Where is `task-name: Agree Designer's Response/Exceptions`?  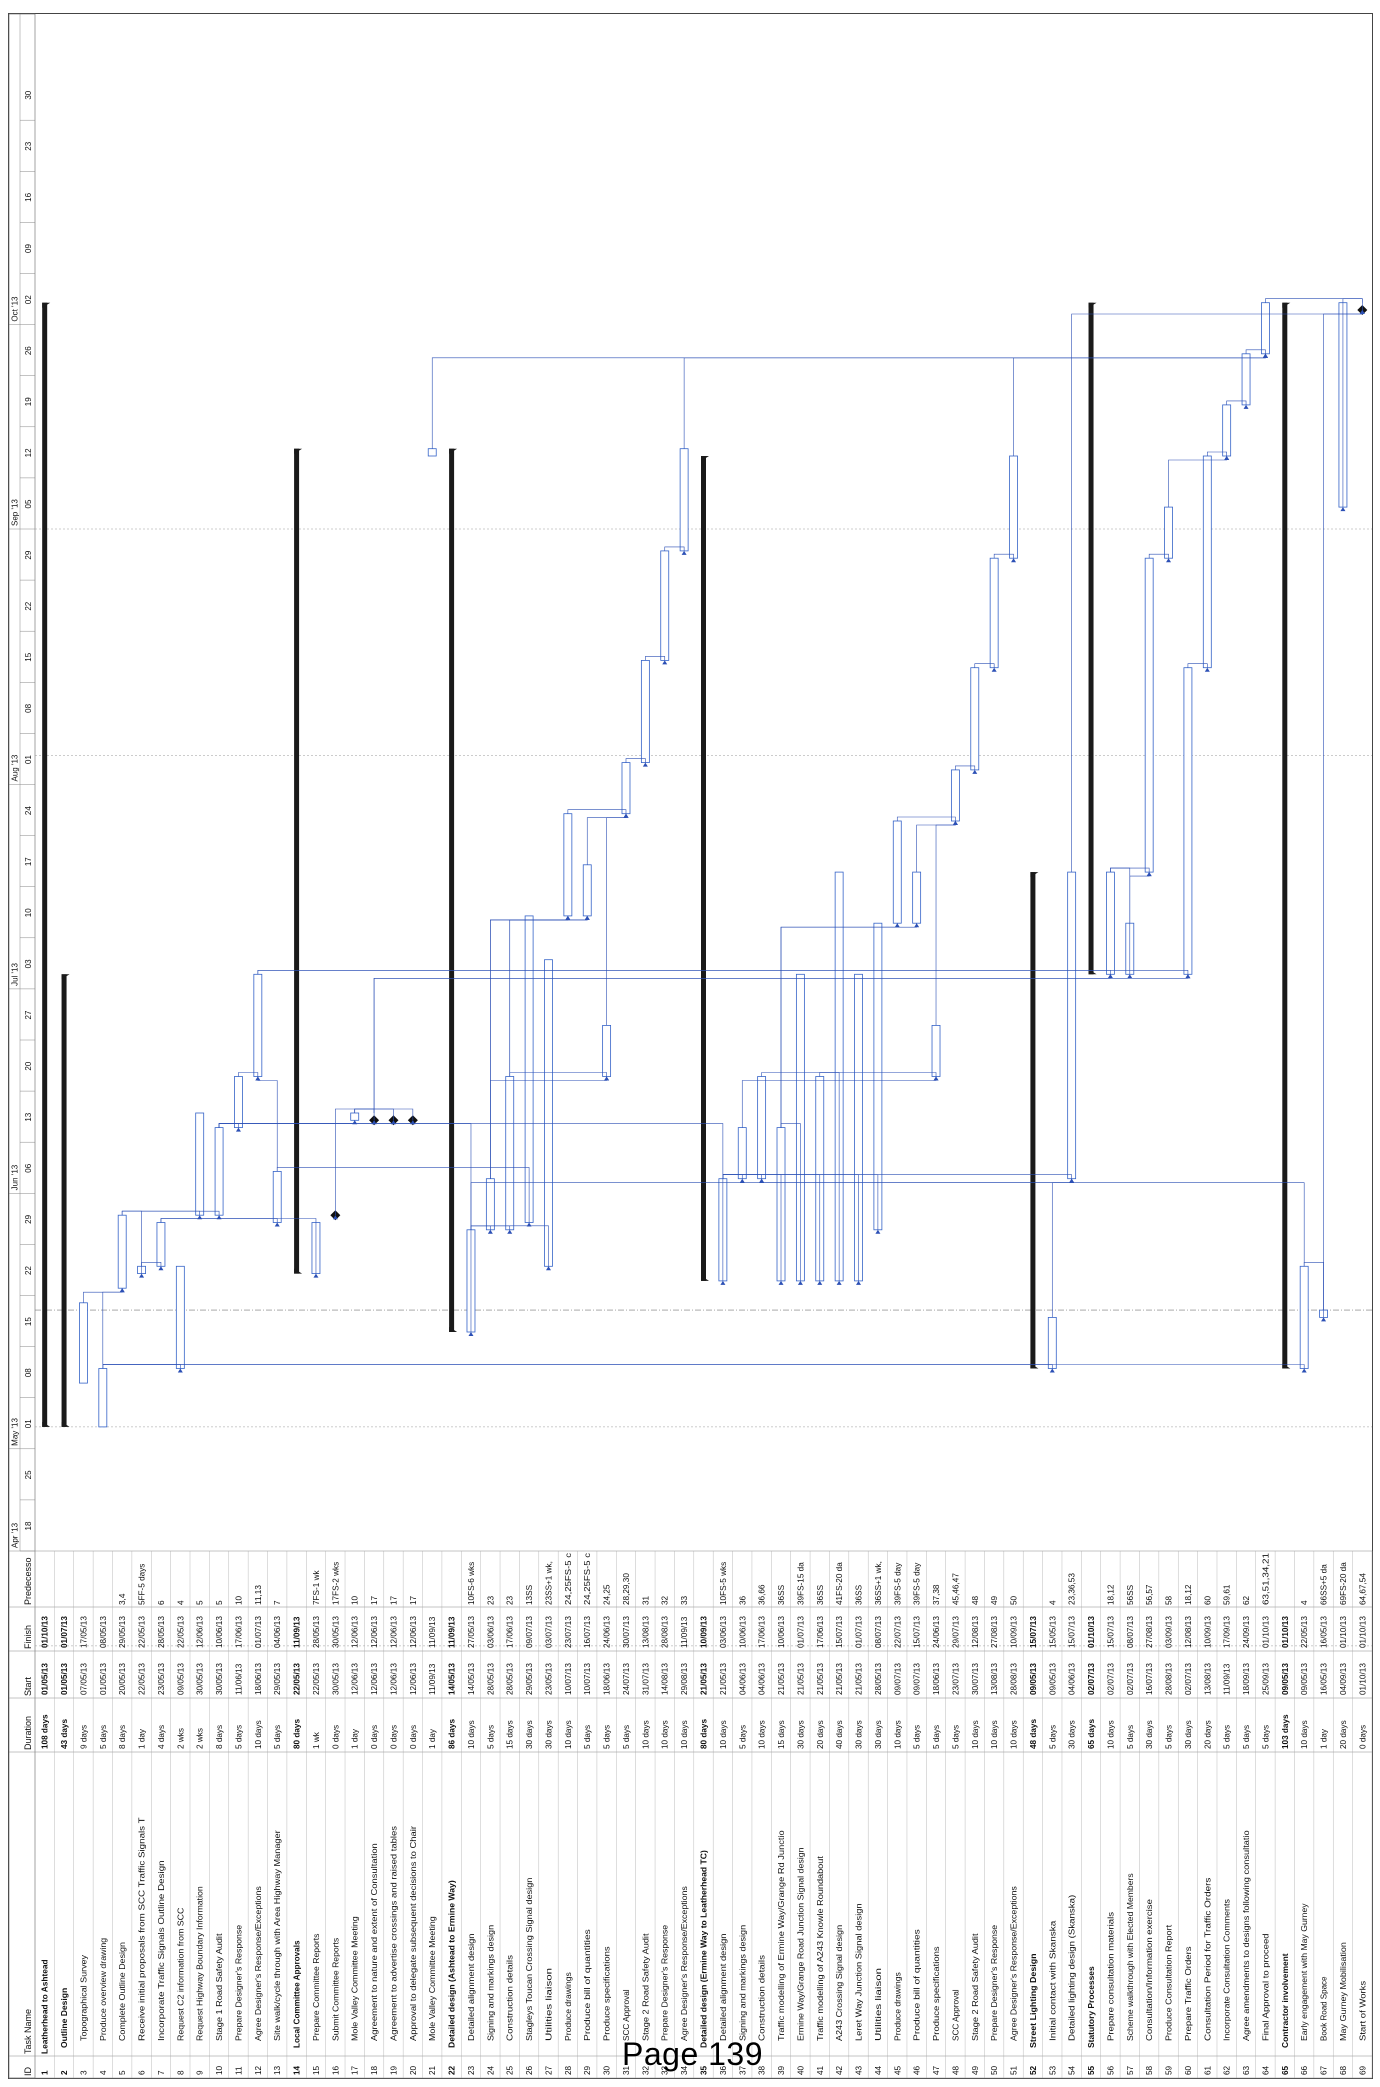
task-name: Agree Designer's Response/Exceptions is located at coordinates (684, 1963).